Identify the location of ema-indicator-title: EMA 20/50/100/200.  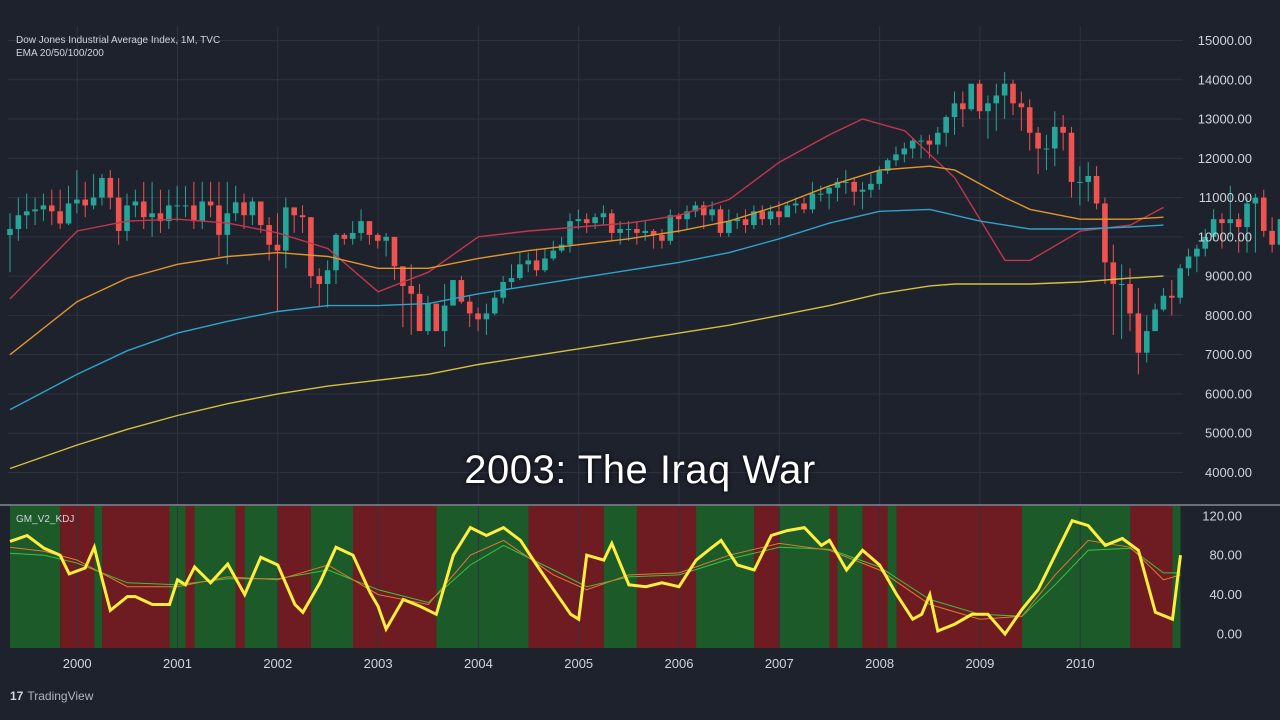
(60, 53).